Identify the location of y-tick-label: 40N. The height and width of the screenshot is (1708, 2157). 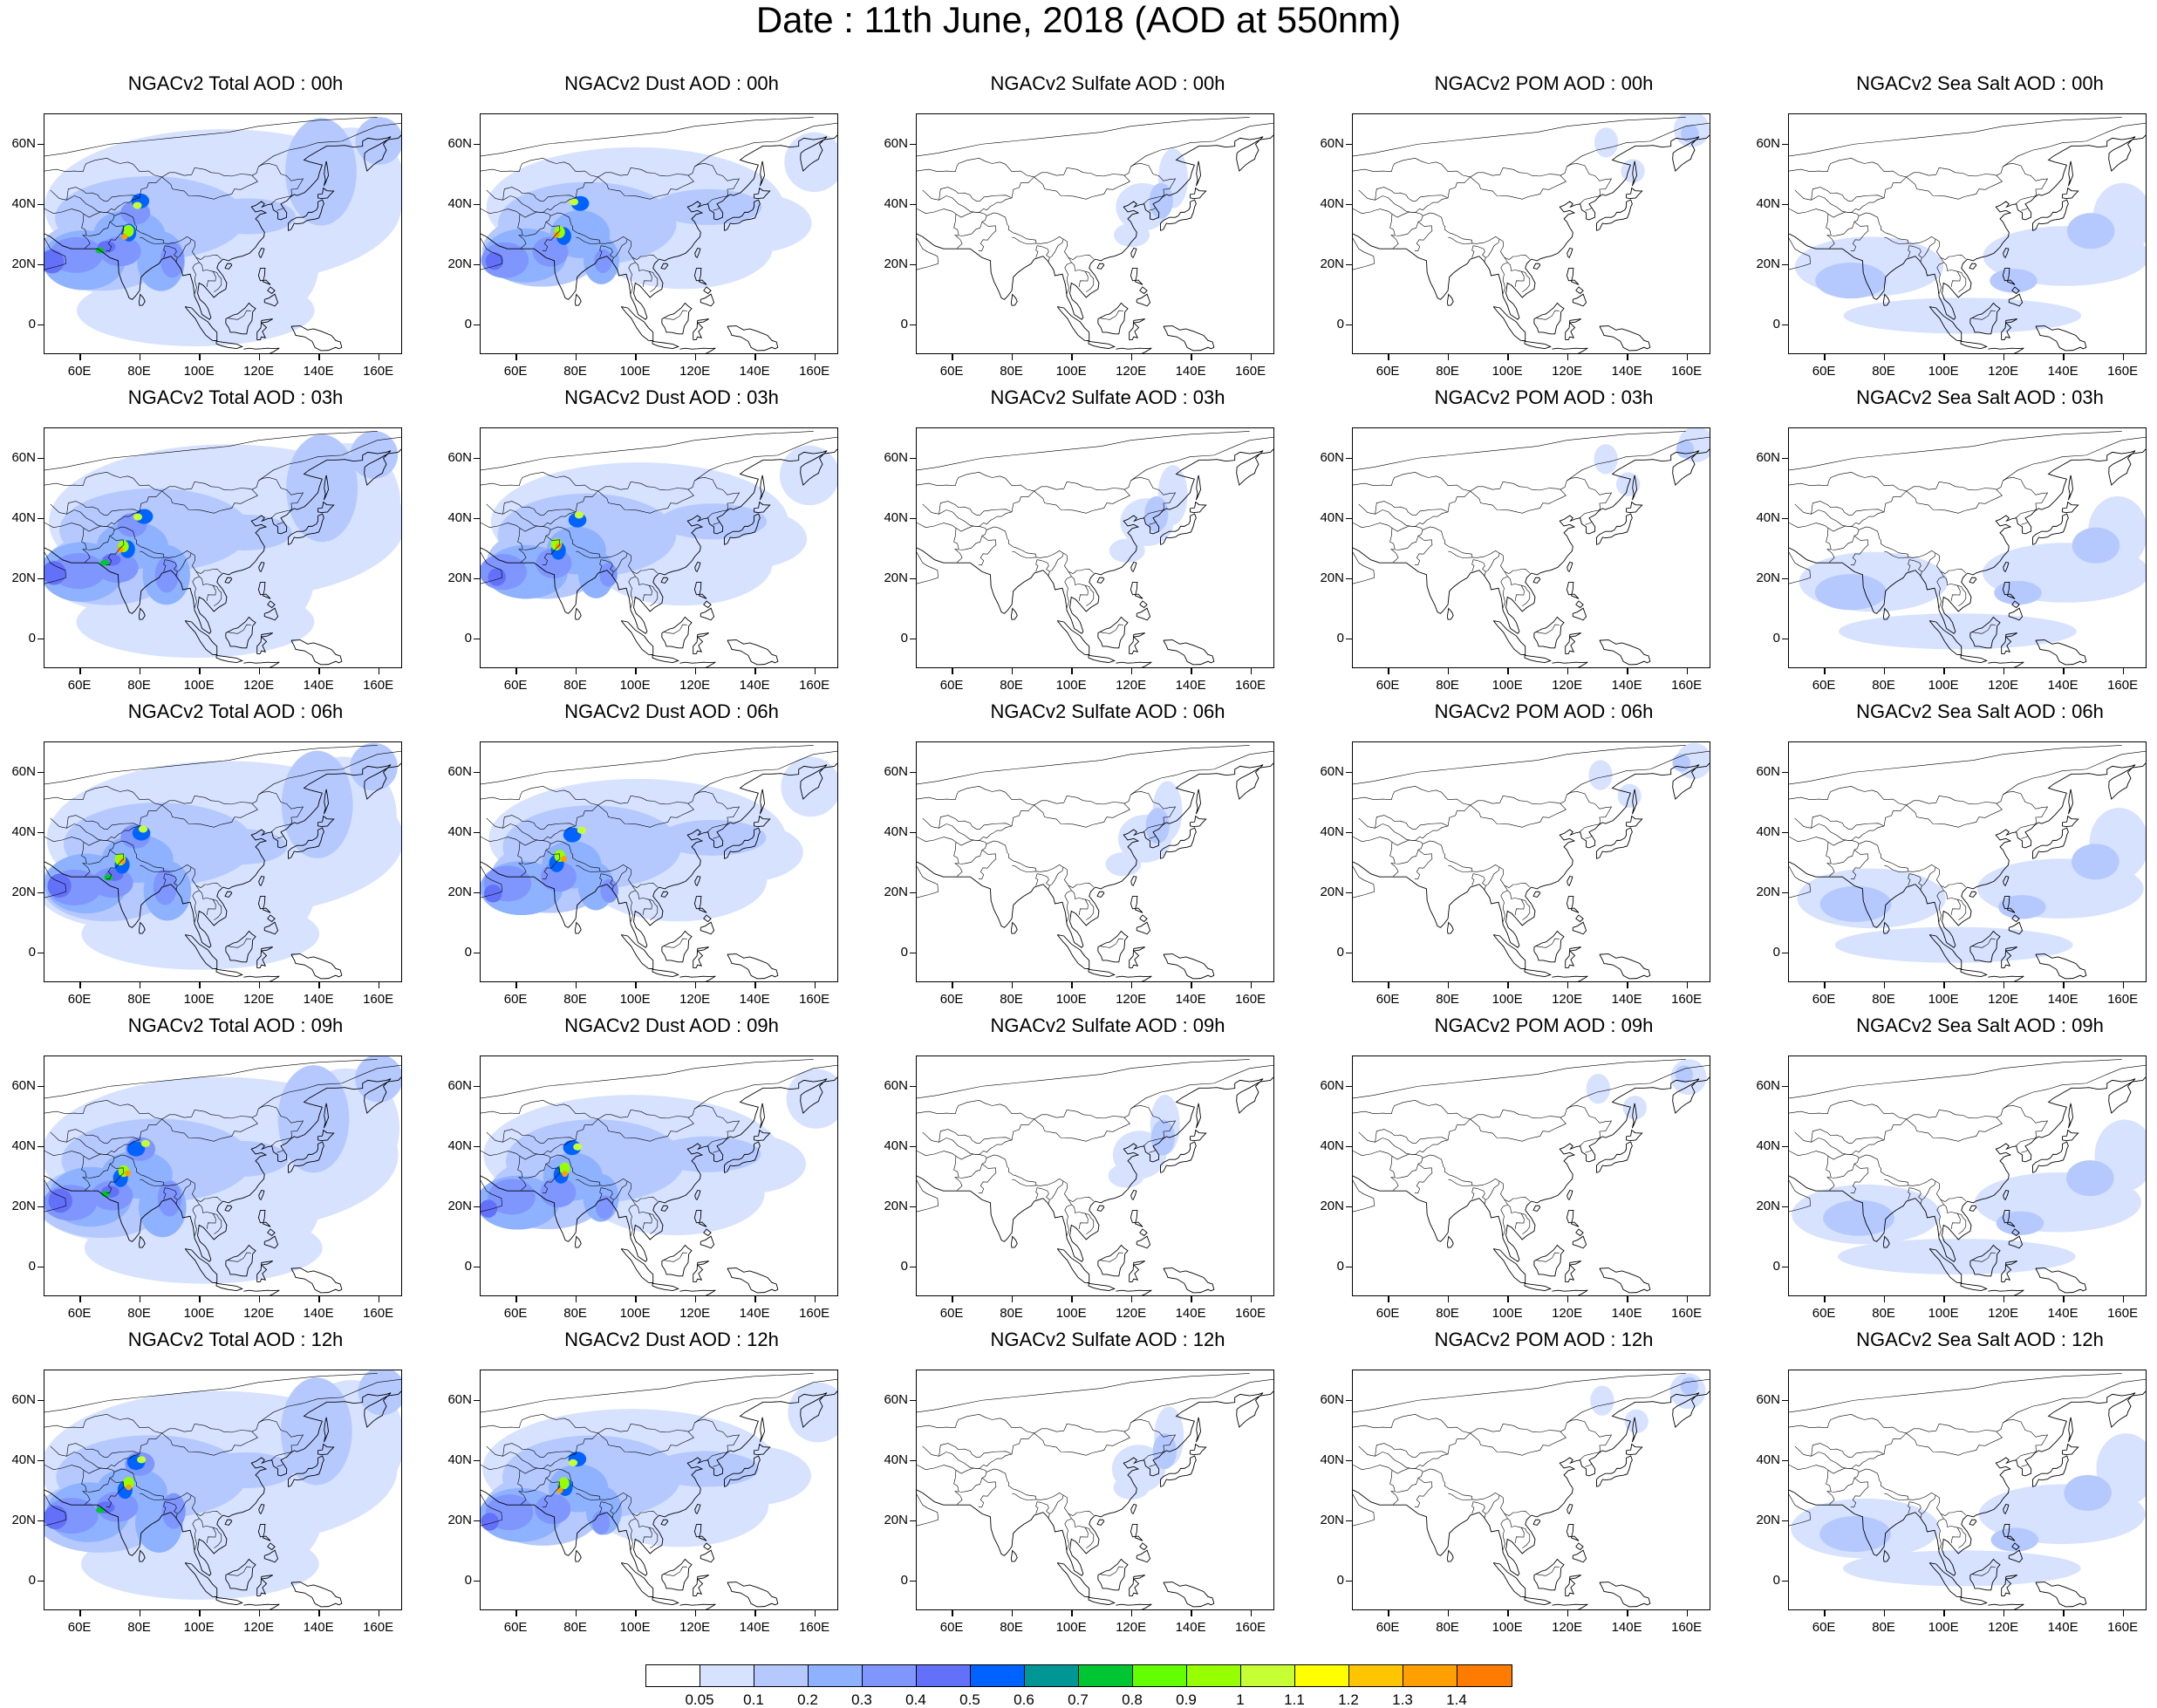
(459, 1459).